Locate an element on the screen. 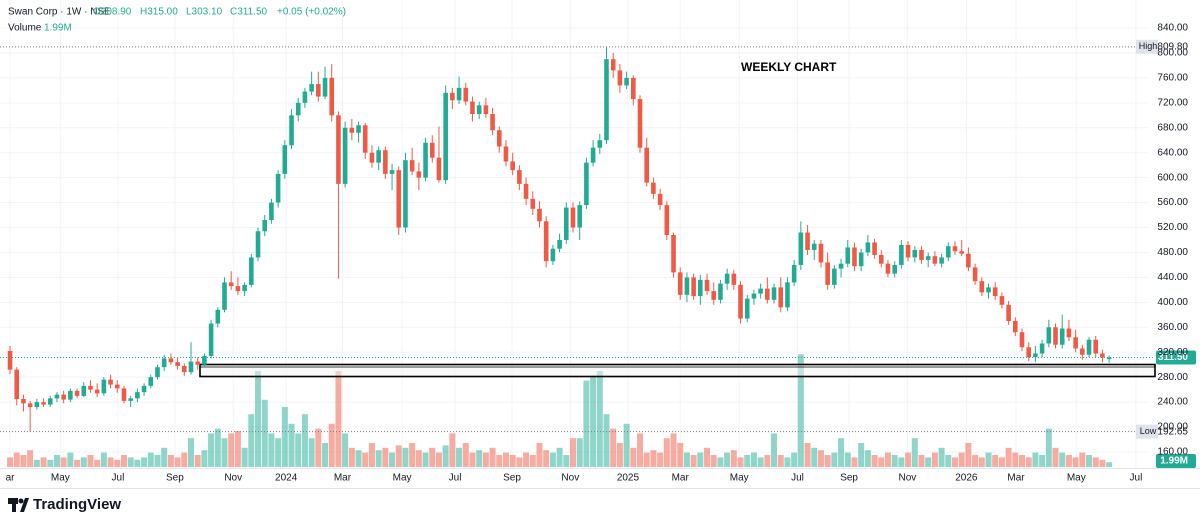 The image size is (1200, 525). y-tick-label: 160.00 is located at coordinates (1172, 452).